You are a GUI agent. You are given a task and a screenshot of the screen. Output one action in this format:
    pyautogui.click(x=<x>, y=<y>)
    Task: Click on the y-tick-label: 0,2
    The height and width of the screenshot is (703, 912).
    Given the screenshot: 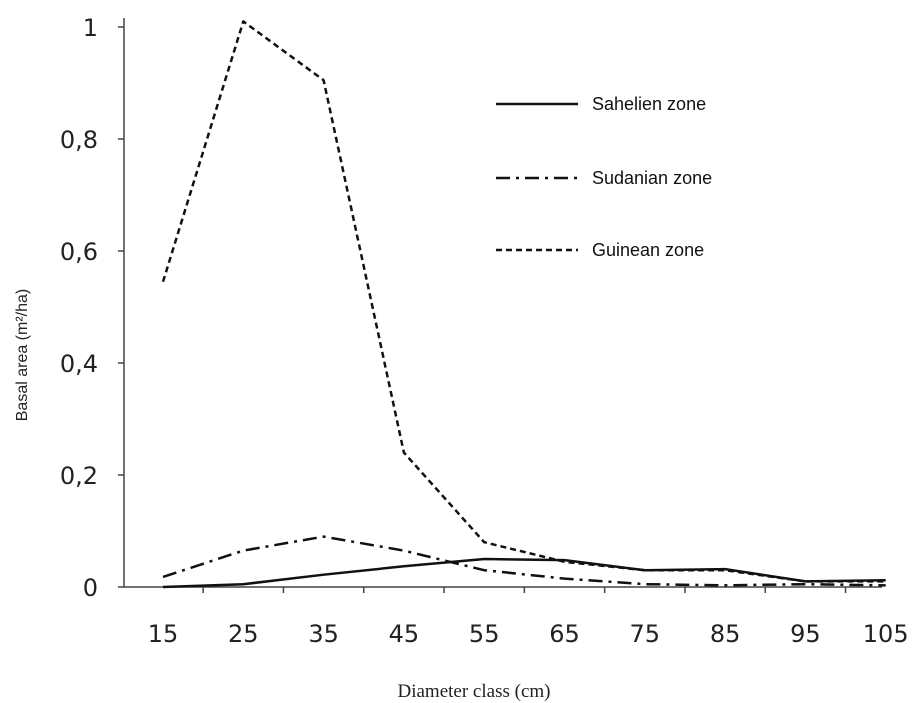 What is the action you would take?
    pyautogui.click(x=79, y=476)
    